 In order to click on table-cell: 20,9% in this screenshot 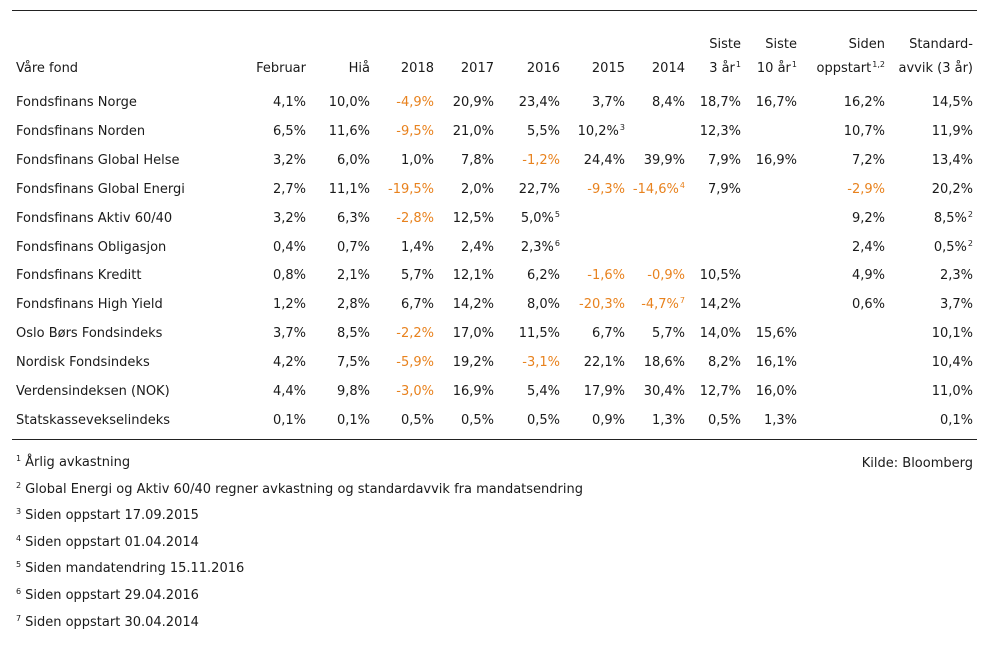, I will do `click(473, 102)`.